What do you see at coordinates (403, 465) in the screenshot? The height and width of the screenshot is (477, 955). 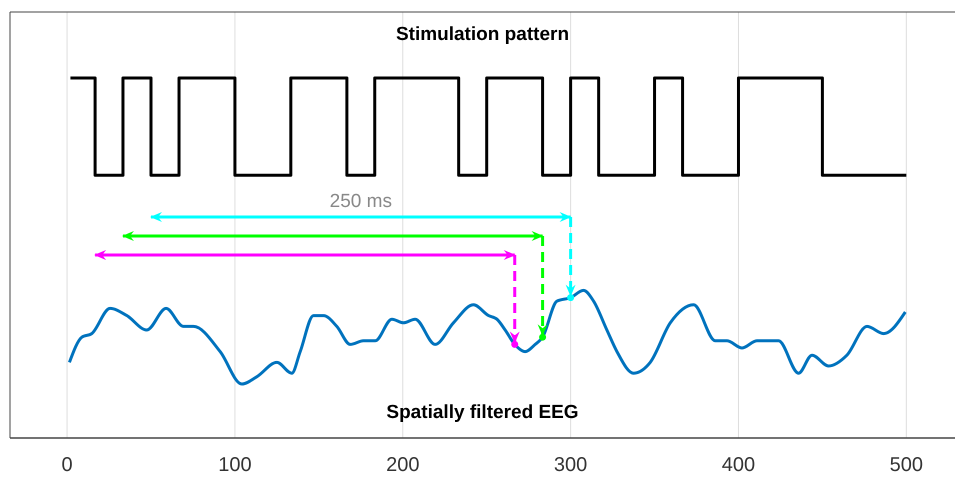 I see `x-tick-label: 200` at bounding box center [403, 465].